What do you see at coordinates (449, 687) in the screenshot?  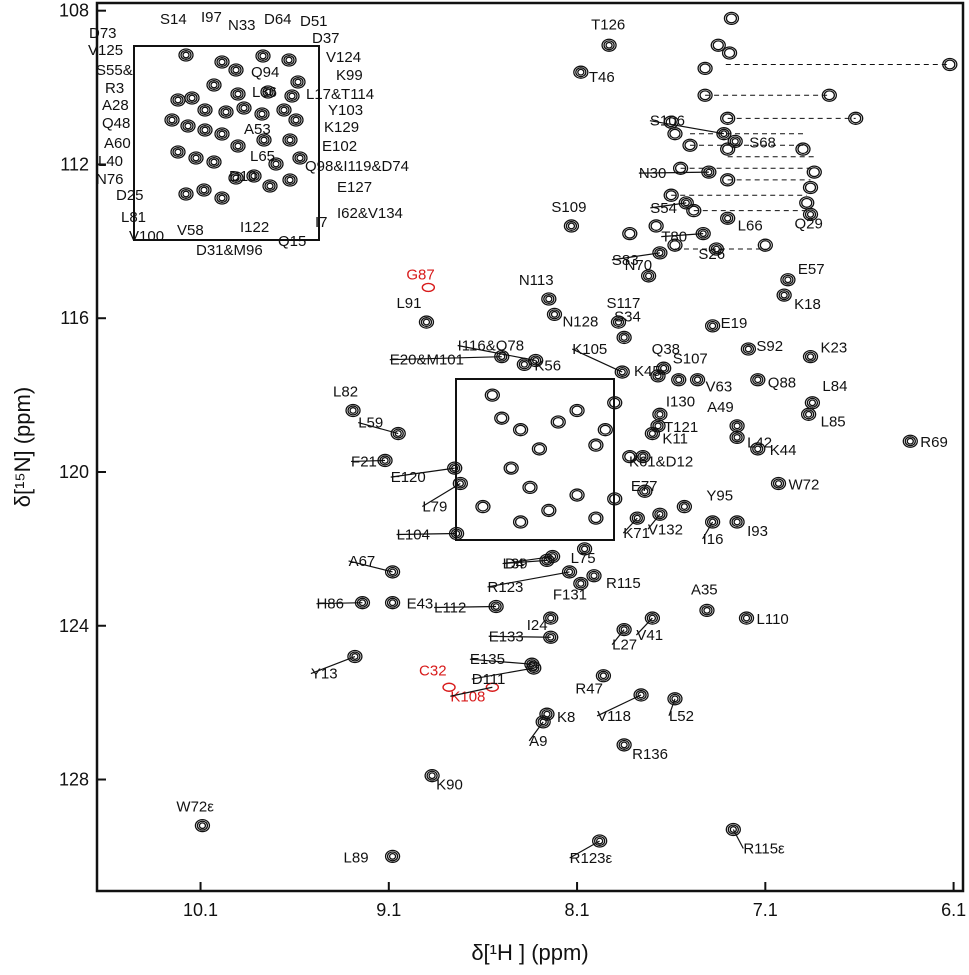 I see `peak-unassigned` at bounding box center [449, 687].